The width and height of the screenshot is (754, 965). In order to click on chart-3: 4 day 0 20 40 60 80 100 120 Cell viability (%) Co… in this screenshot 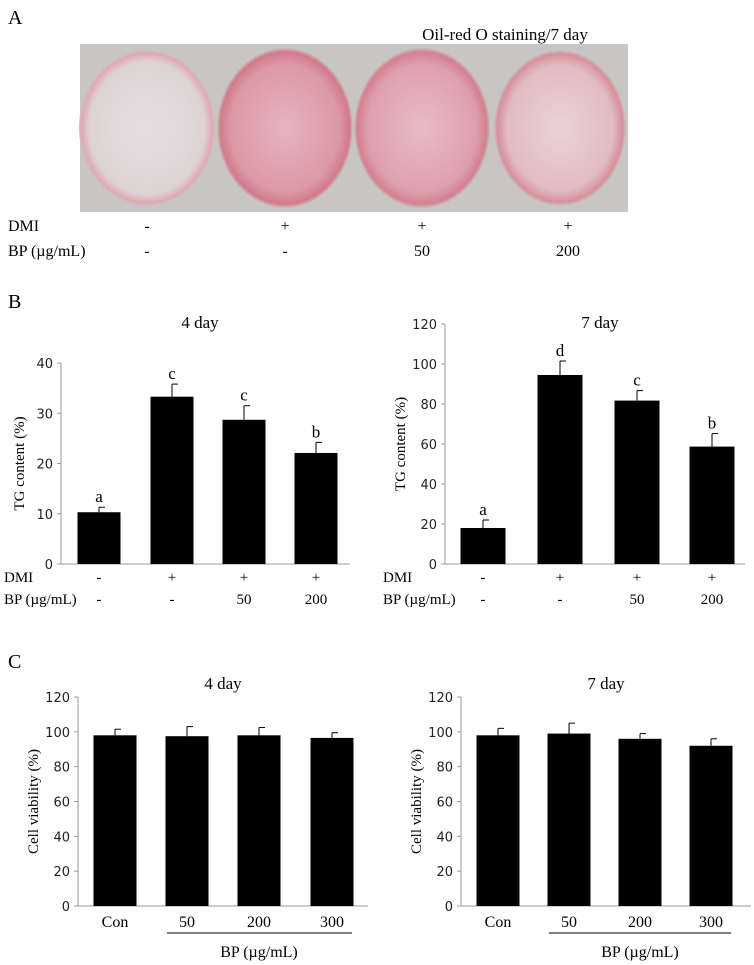, I will do `click(197, 817)`.